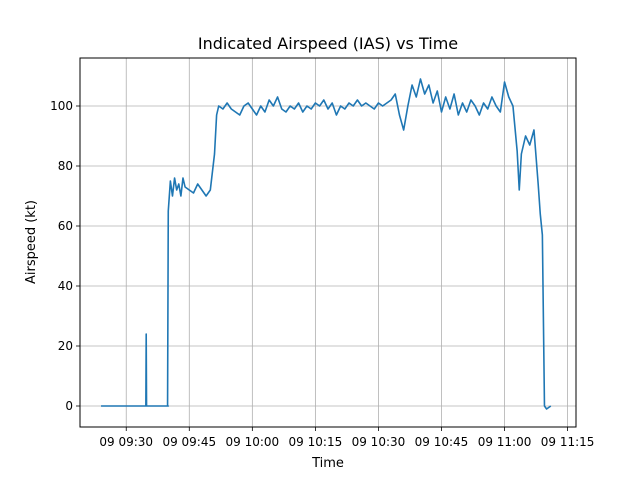 This screenshot has height=480, width=640. I want to click on y-tick-label: 40, so click(65, 286).